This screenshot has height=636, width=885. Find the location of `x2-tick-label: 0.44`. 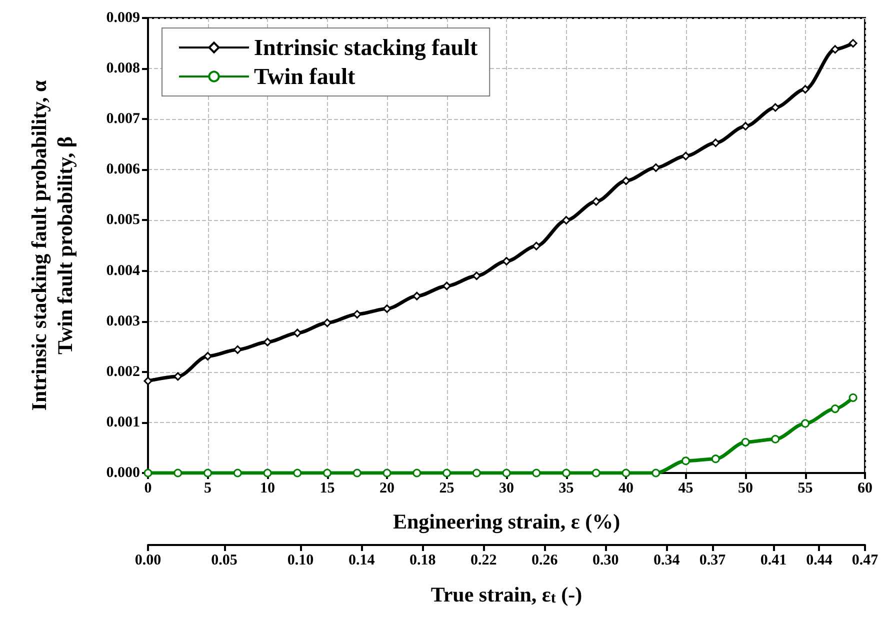

x2-tick-label: 0.44 is located at coordinates (819, 560).